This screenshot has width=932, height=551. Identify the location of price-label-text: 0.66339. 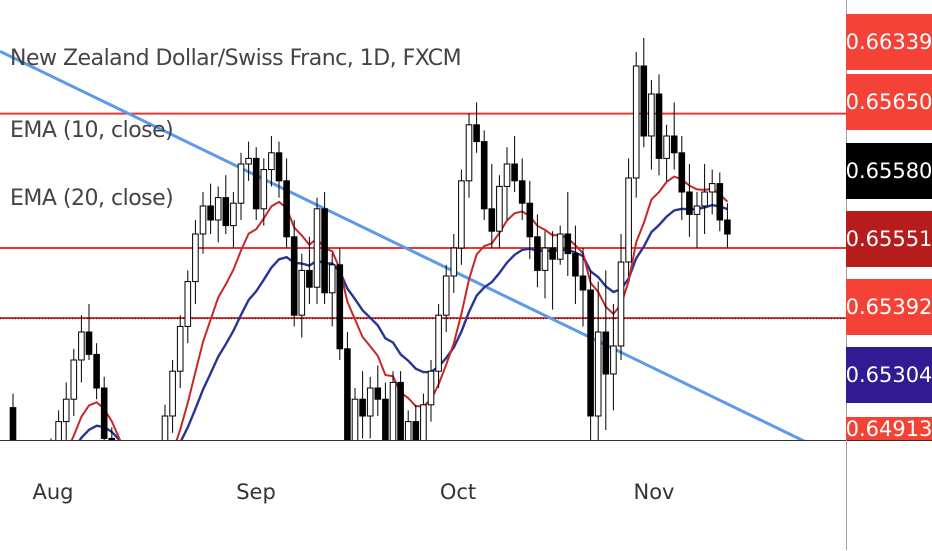
(888, 42).